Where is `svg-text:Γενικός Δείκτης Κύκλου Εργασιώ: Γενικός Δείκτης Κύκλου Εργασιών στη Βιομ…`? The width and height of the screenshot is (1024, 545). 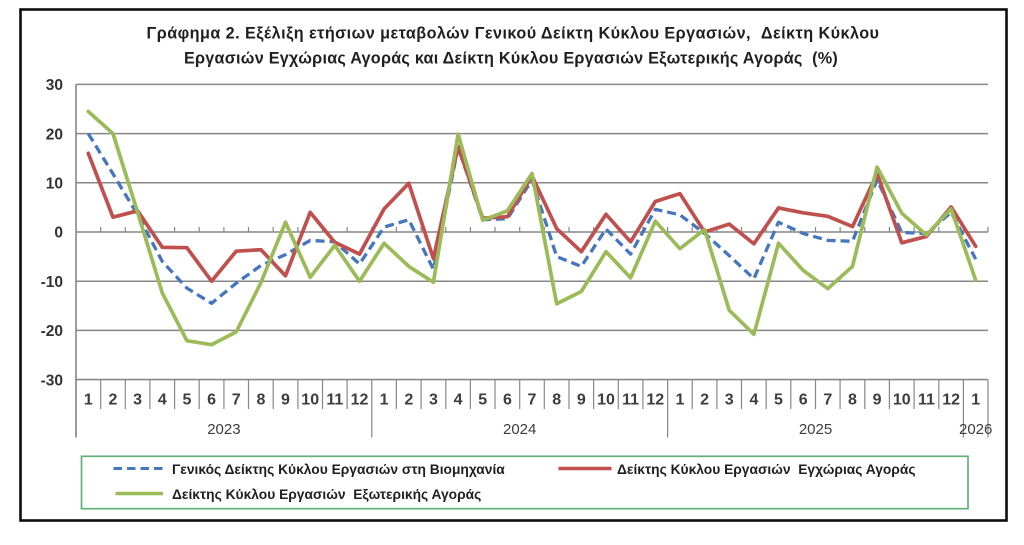 svg-text:Γενικός Δείκτης Κύκλου Εργασιώ: Γενικός Δείκτης Κύκλου Εργασιών στη Βιομ… is located at coordinates (338, 469).